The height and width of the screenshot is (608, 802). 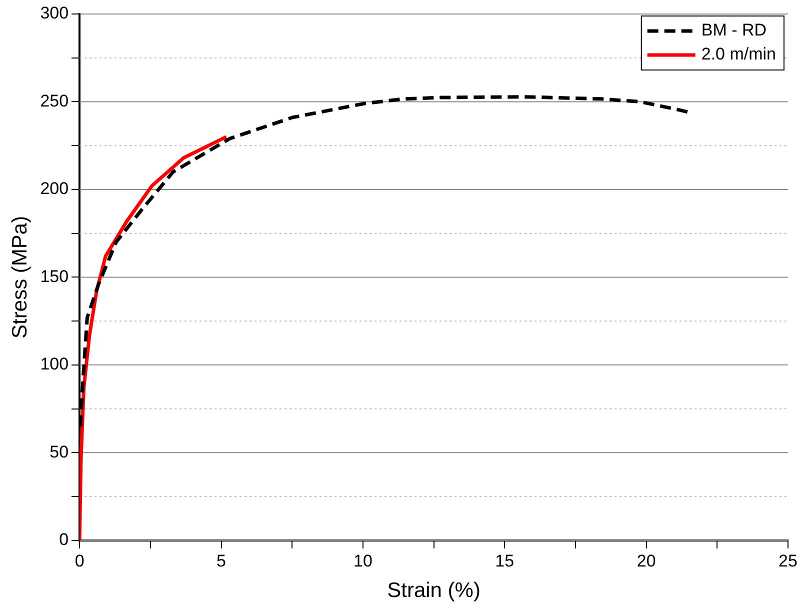 I want to click on legend-label: BM - RD, so click(x=734, y=30).